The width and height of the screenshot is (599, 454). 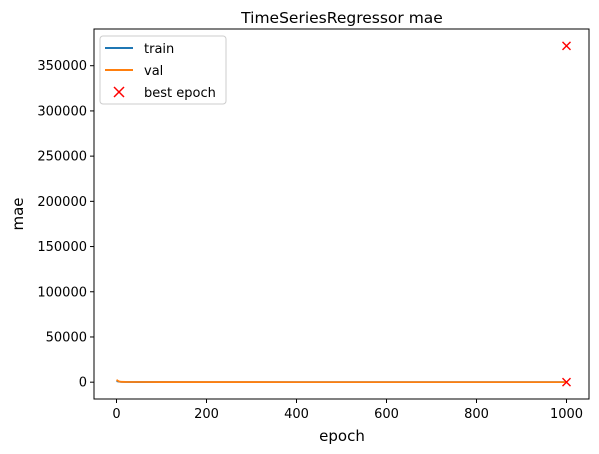 I want to click on legend-val-label: val, so click(x=153, y=71).